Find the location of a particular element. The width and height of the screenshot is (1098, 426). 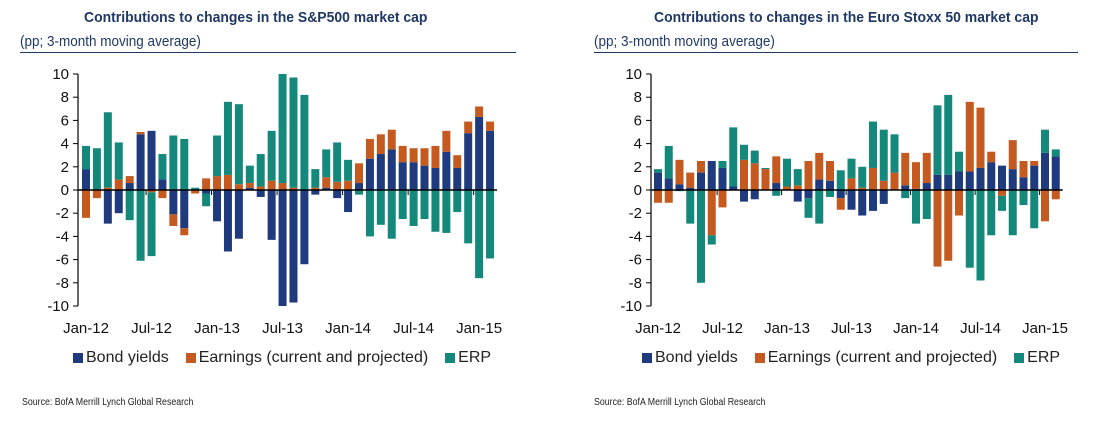

y-tick-label: -10 is located at coordinates (58, 306).